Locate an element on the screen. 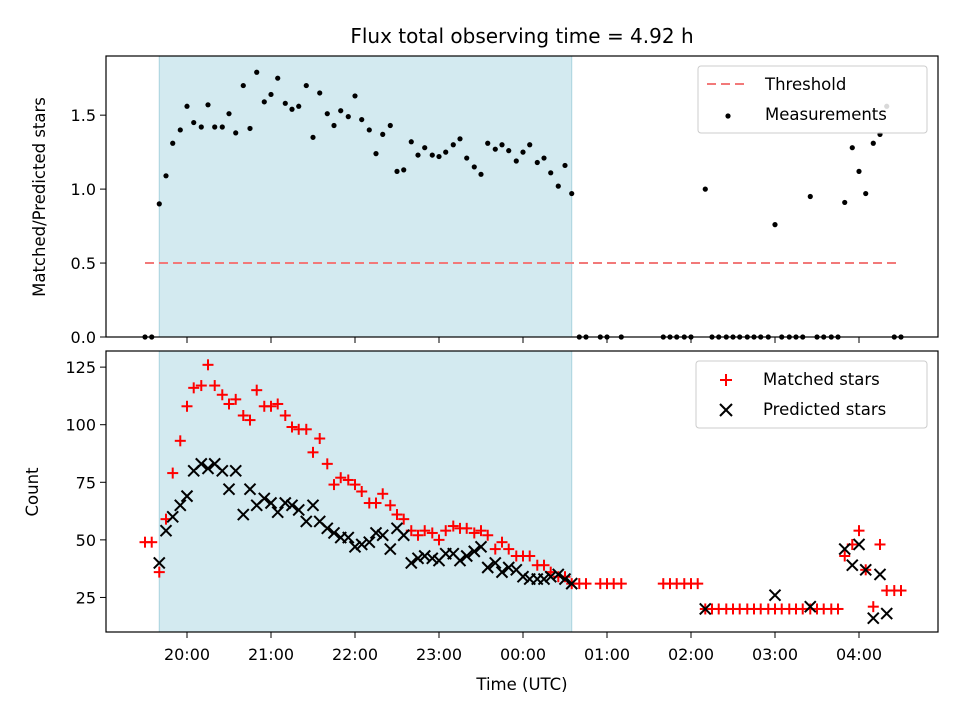 The height and width of the screenshot is (720, 960). y-tick-label: 0.0 is located at coordinates (83, 337).